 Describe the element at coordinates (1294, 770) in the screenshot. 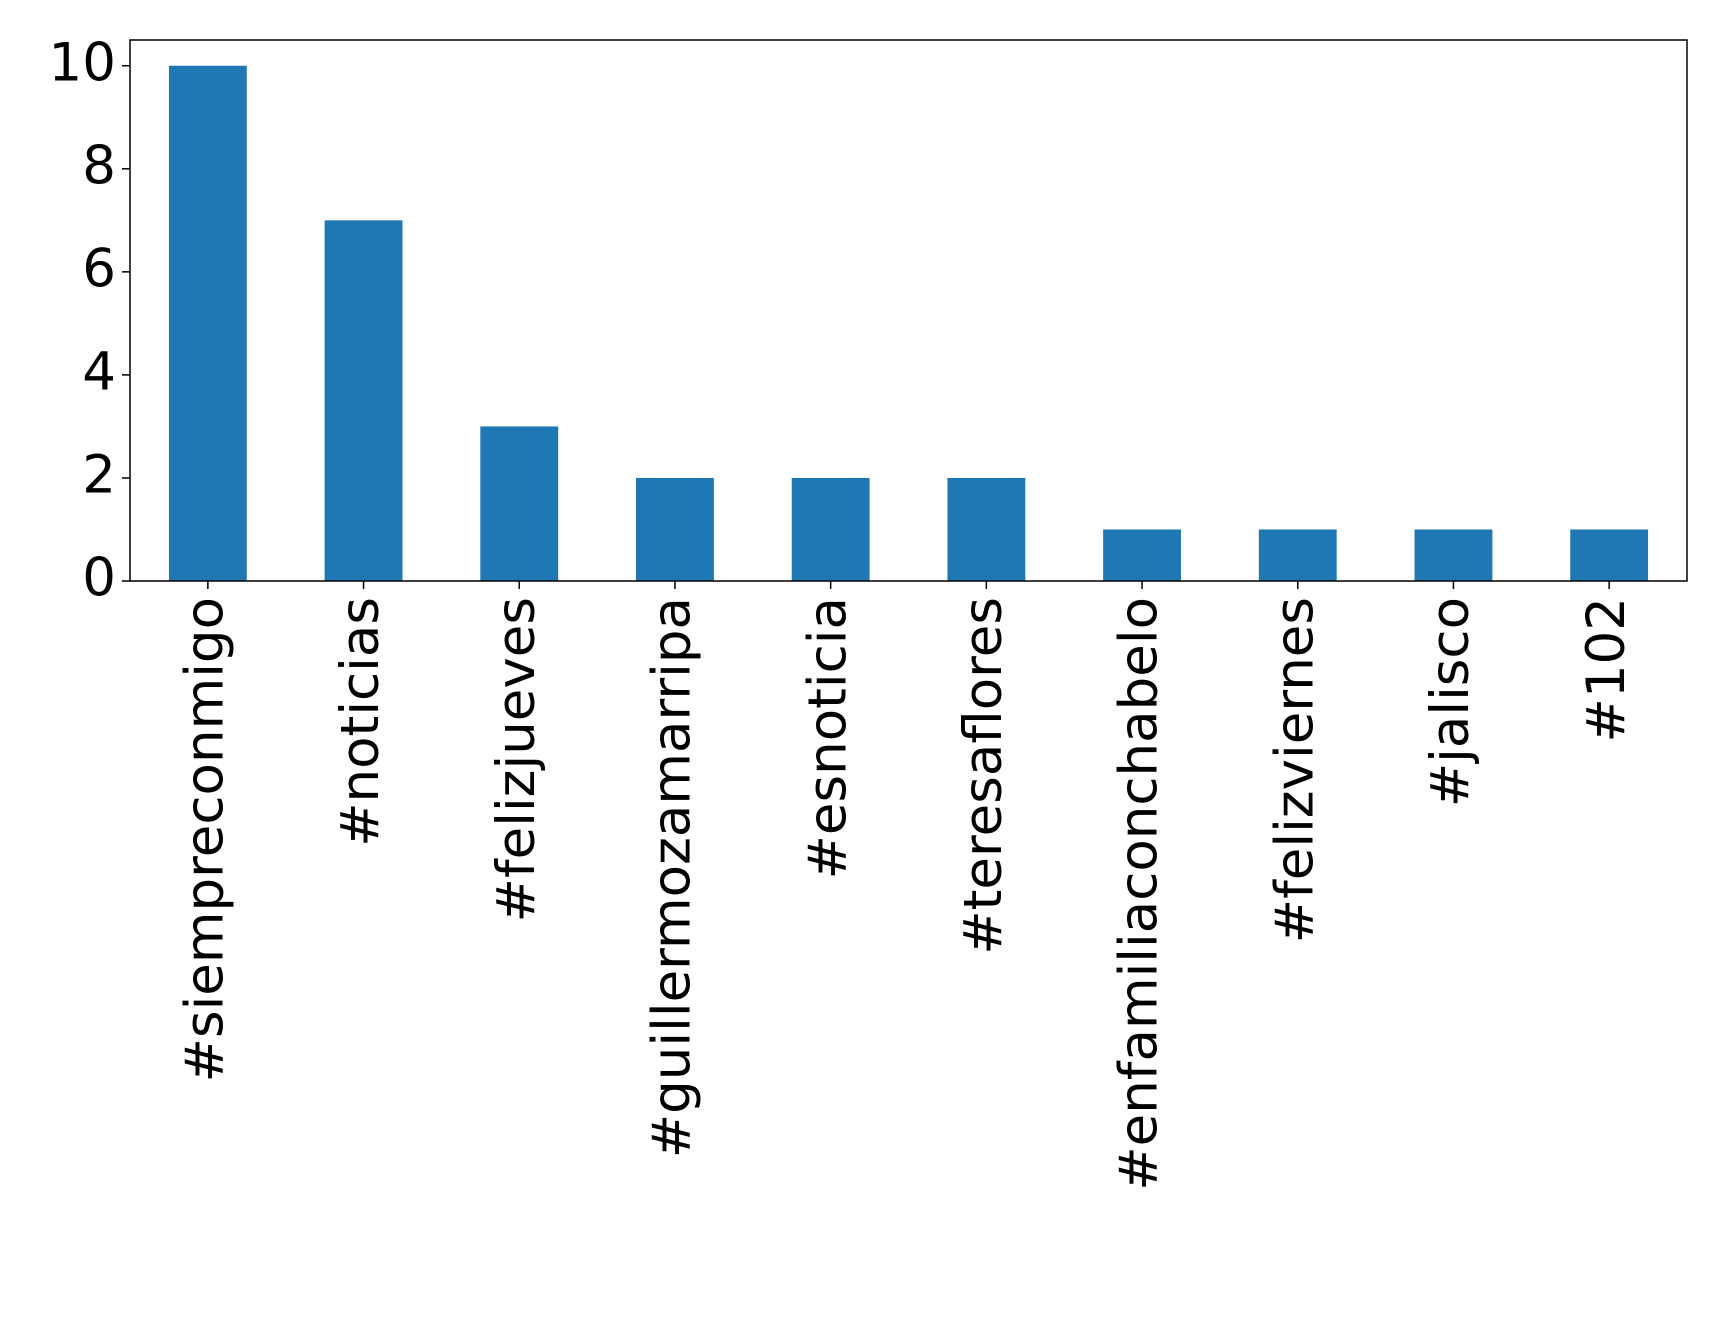

I see `x-tick-label: #felizviernes` at that location.